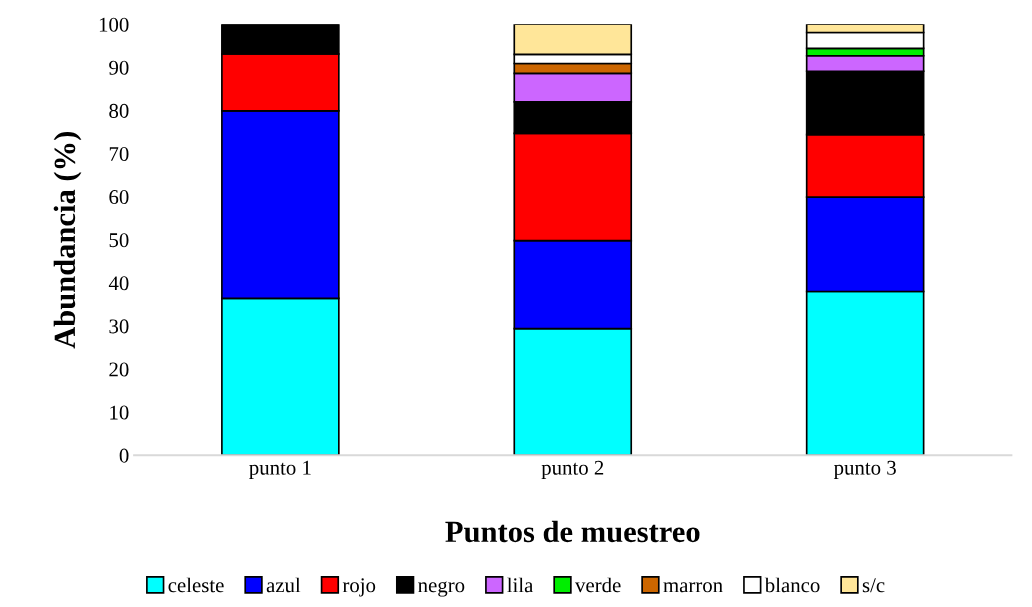 The width and height of the screenshot is (1032, 607). What do you see at coordinates (572, 469) in the screenshot?
I see `x-tick-label: punto 2` at bounding box center [572, 469].